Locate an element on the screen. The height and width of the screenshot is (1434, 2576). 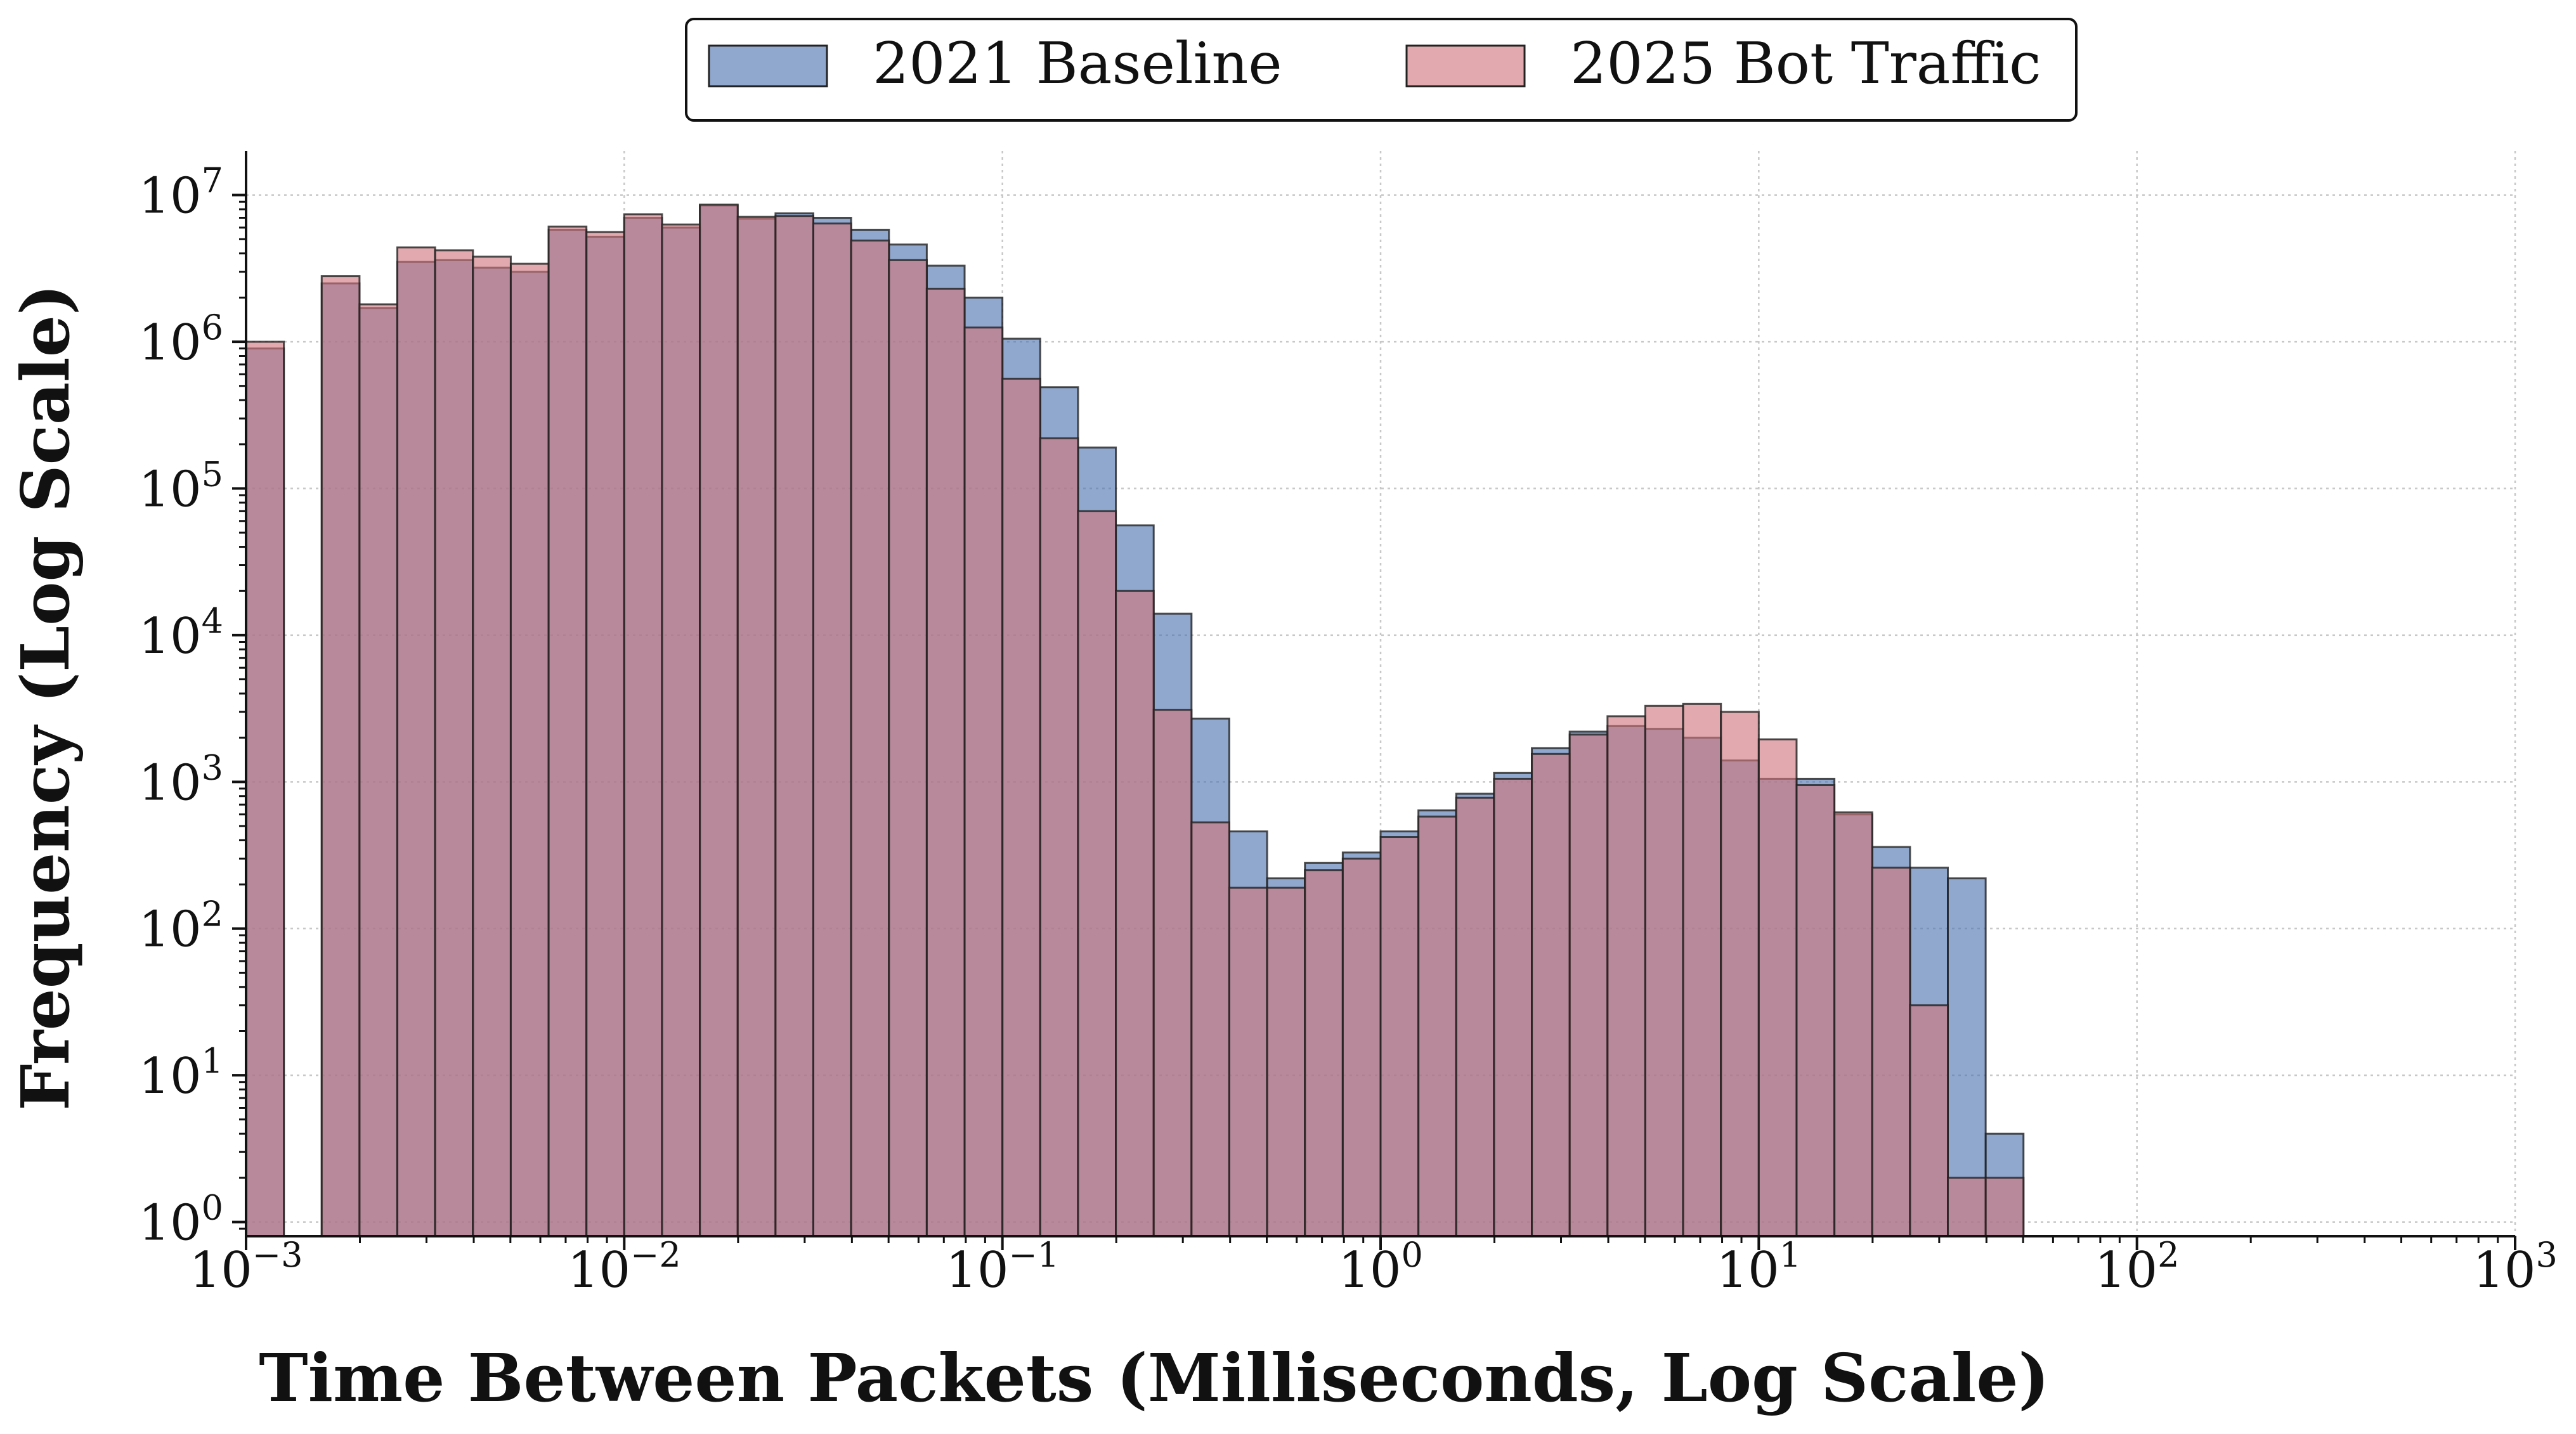
legend-swatch-2025-bot-traffic is located at coordinates (1466, 66).